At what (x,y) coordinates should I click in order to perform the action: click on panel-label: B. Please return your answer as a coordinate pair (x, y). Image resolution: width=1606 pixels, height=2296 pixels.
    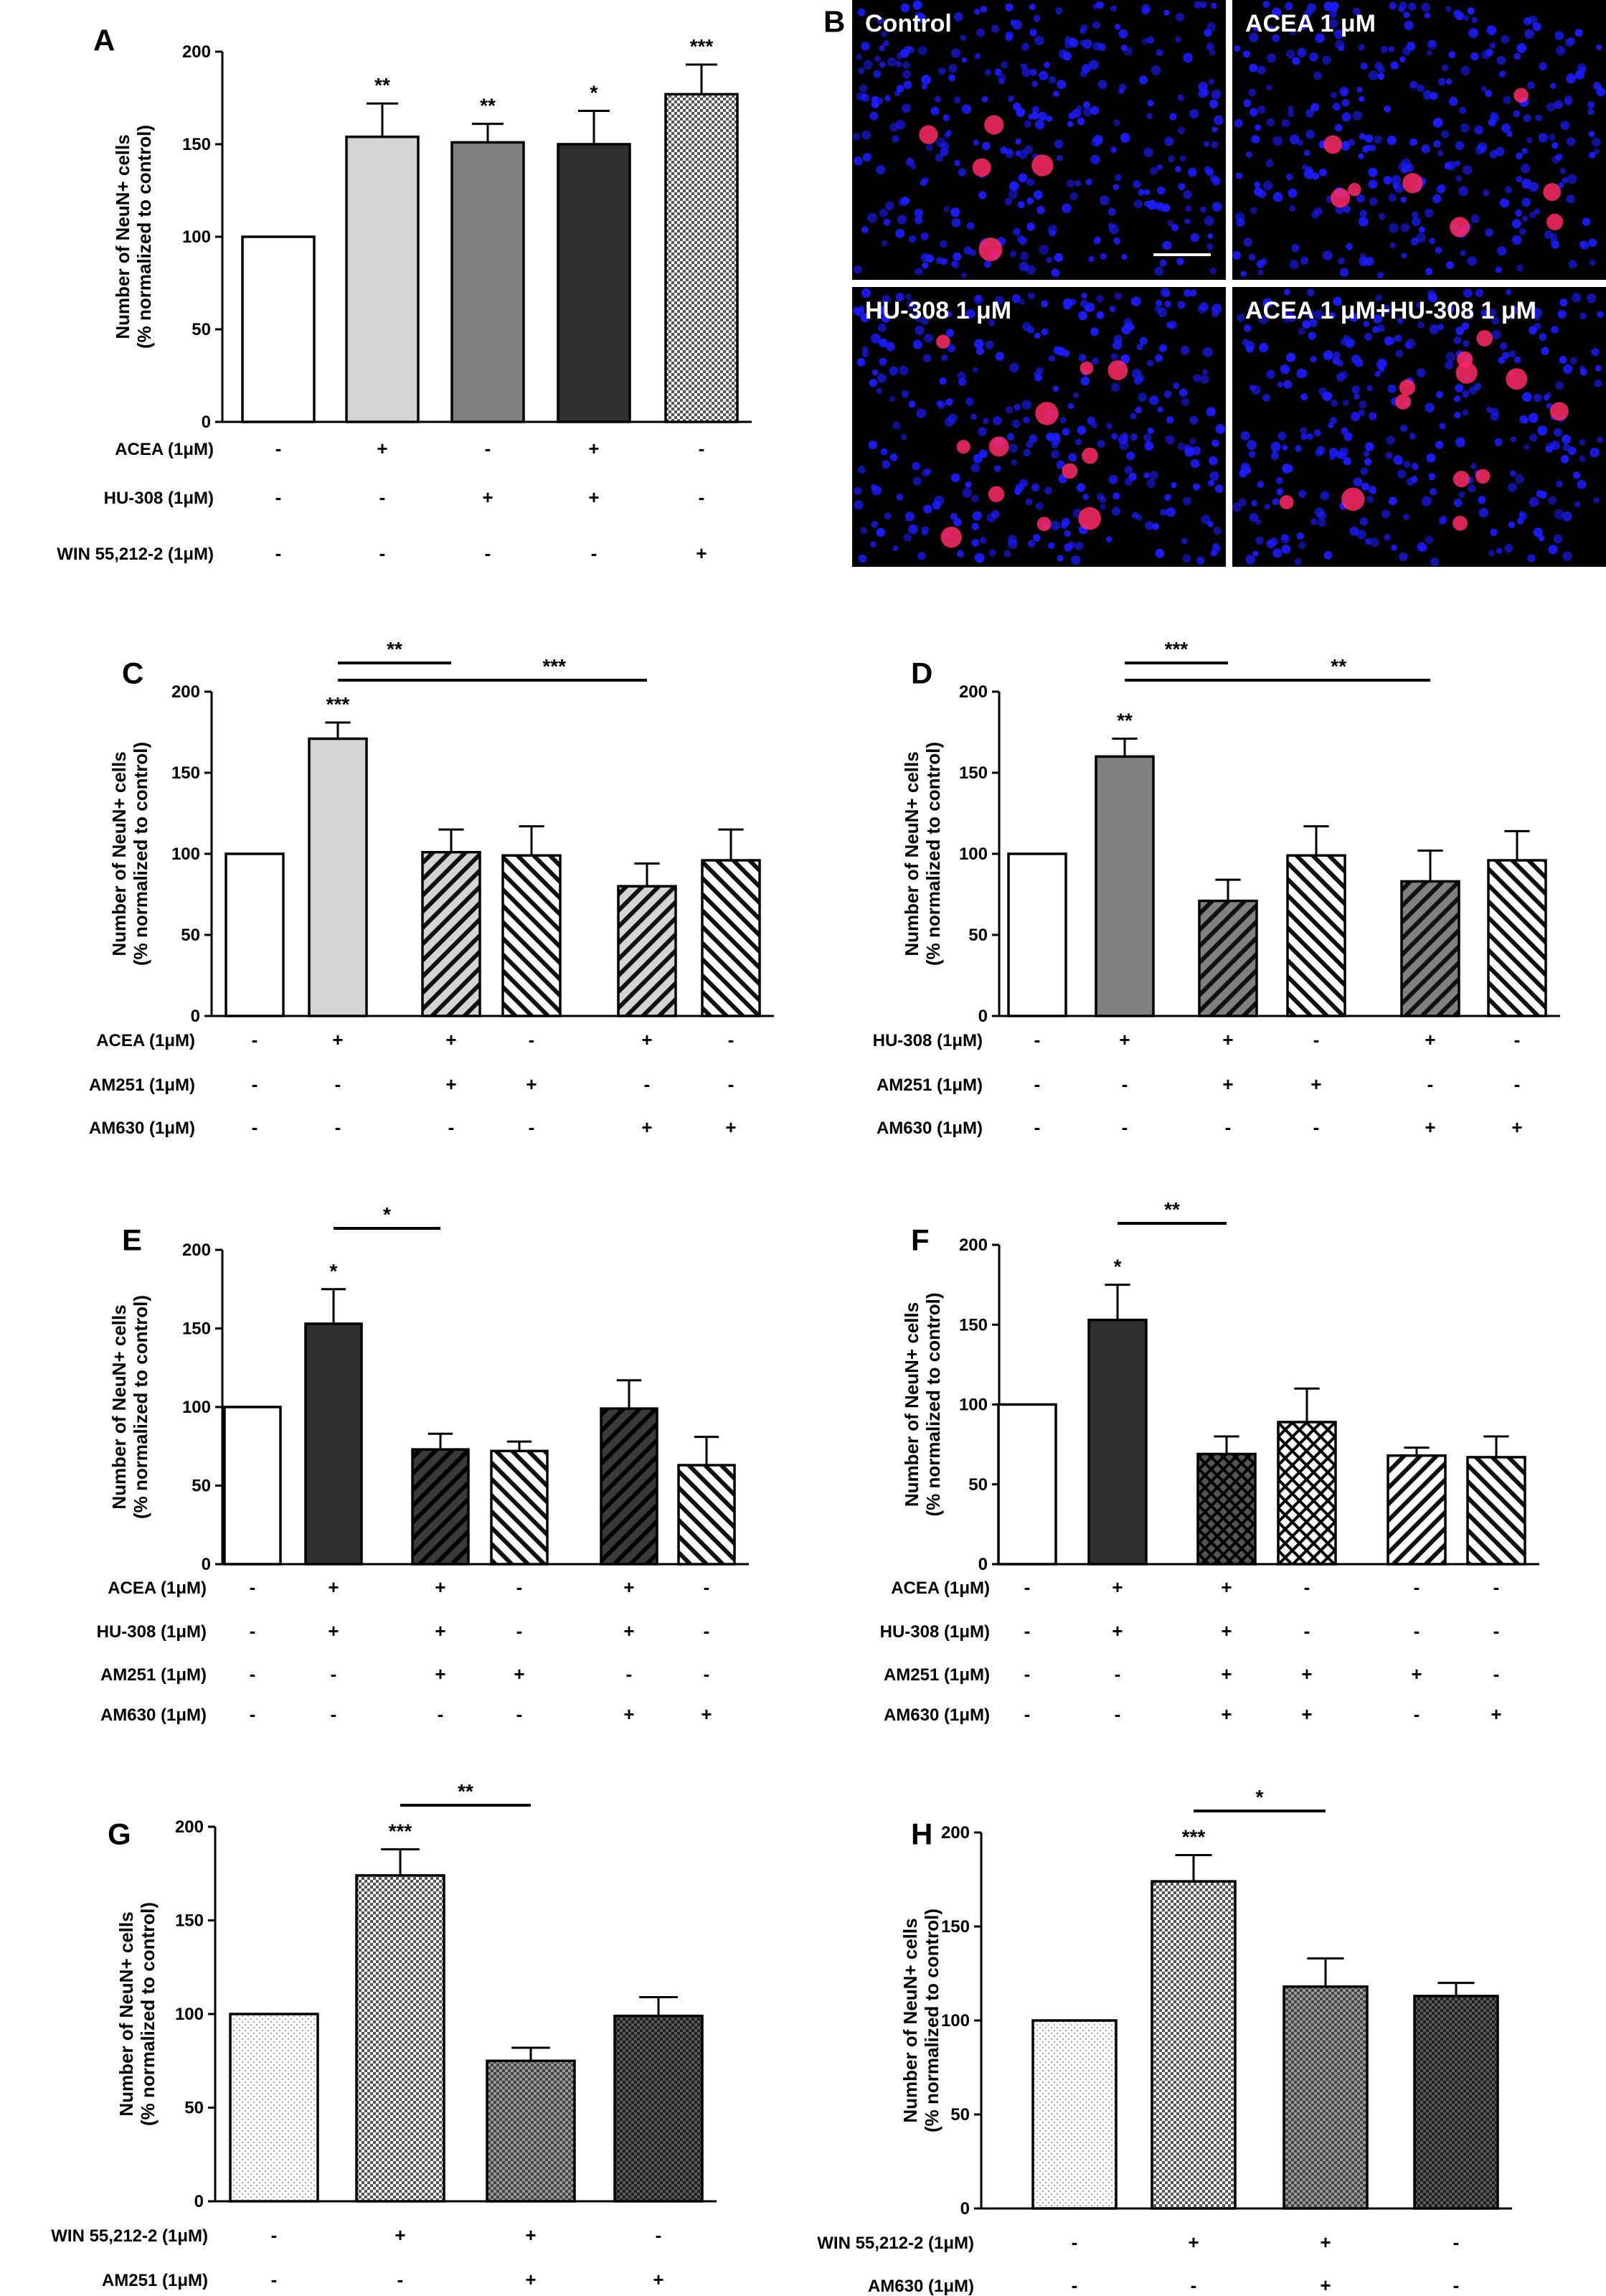
    Looking at the image, I should click on (834, 21).